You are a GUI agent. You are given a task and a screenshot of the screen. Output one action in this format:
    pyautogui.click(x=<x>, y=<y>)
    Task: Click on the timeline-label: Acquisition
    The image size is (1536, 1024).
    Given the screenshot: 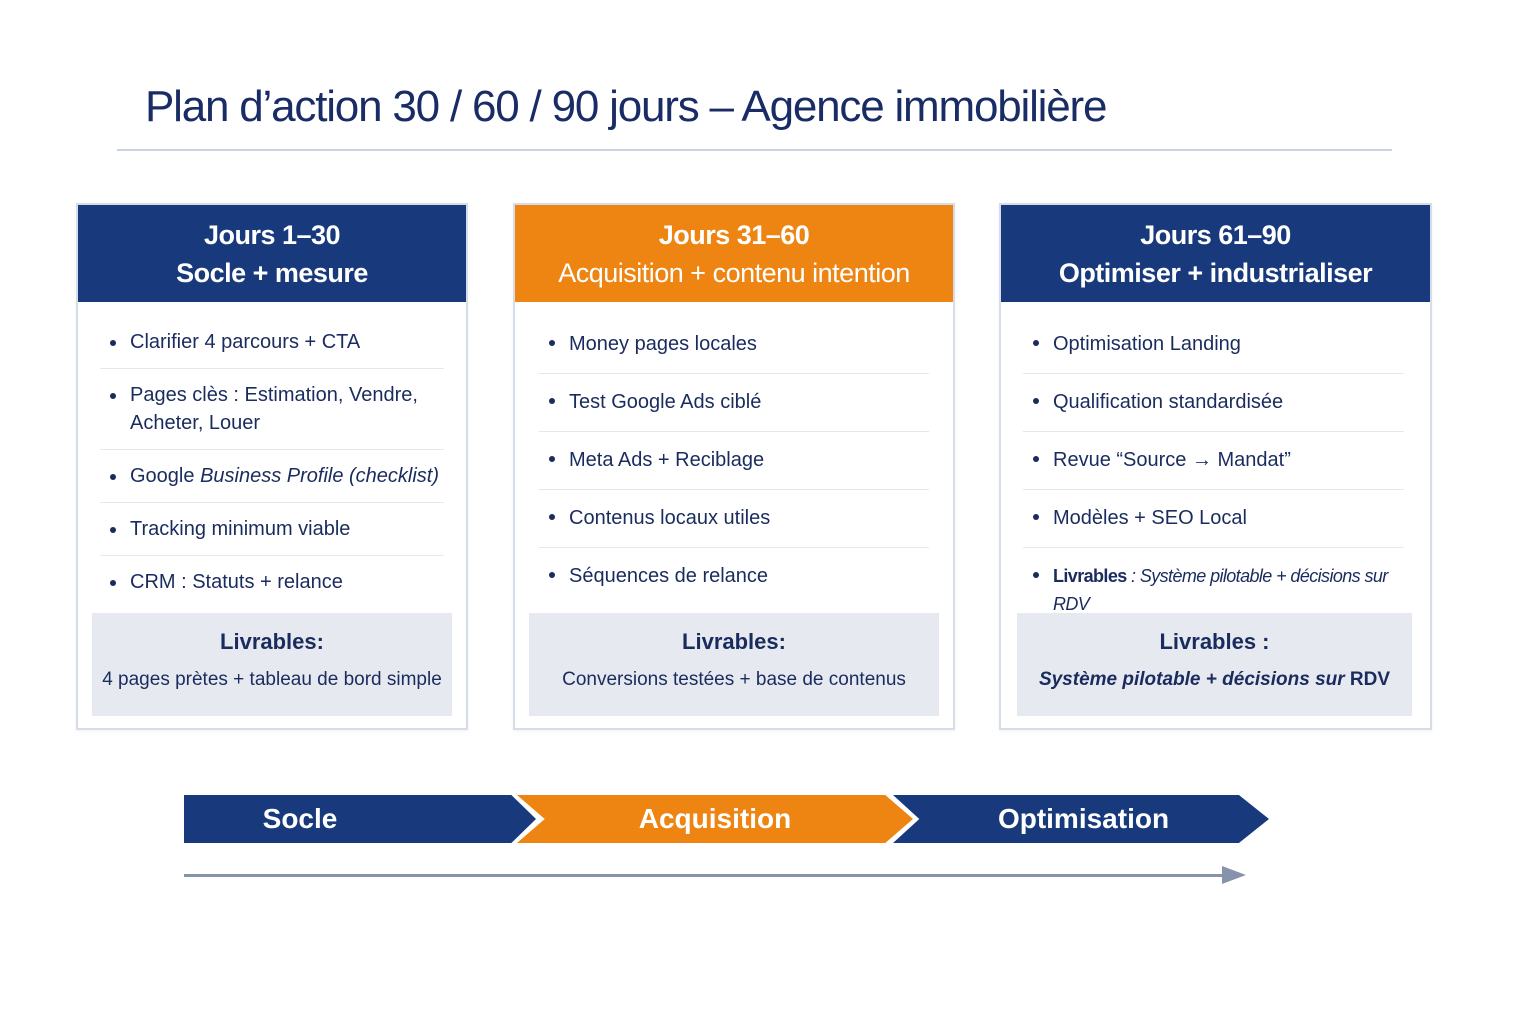 What is the action you would take?
    pyautogui.click(x=715, y=818)
    